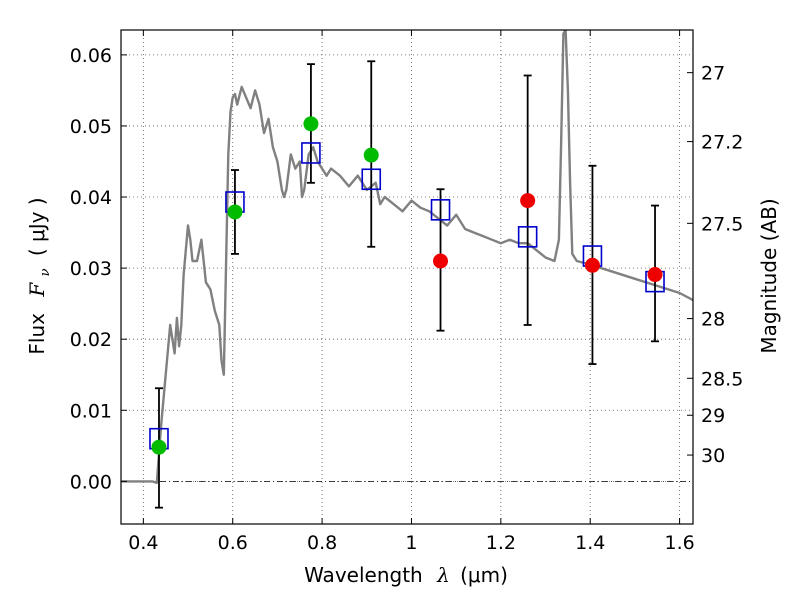  What do you see at coordinates (769, 275) in the screenshot?
I see `y2-axis-label: Magnitude (AB)` at bounding box center [769, 275].